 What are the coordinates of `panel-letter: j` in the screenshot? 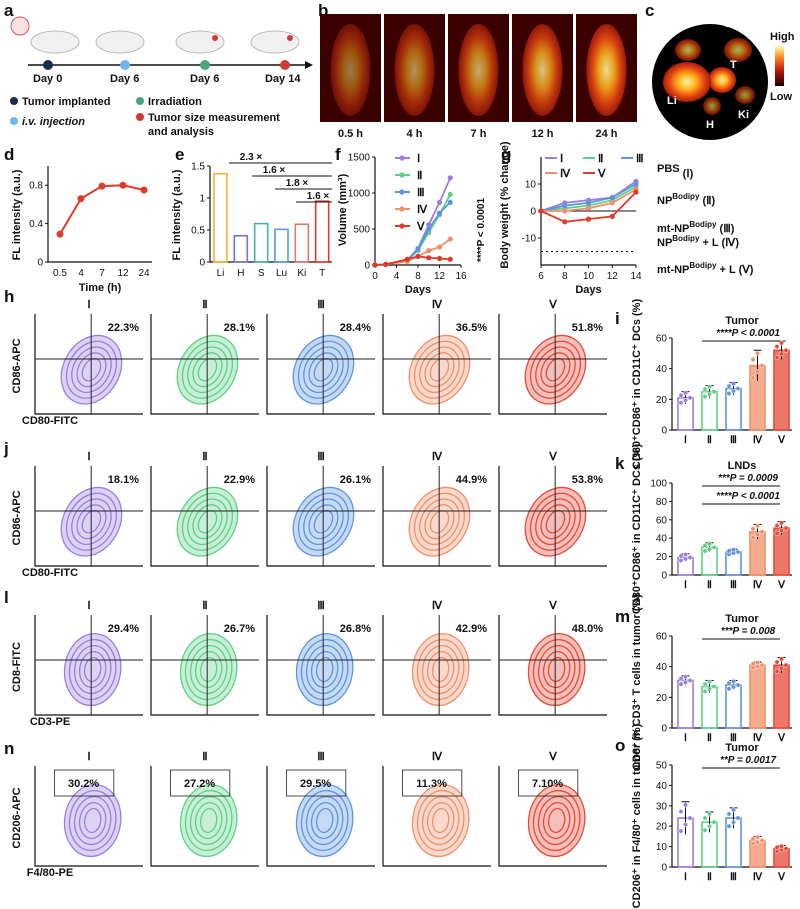 It's located at (6, 448).